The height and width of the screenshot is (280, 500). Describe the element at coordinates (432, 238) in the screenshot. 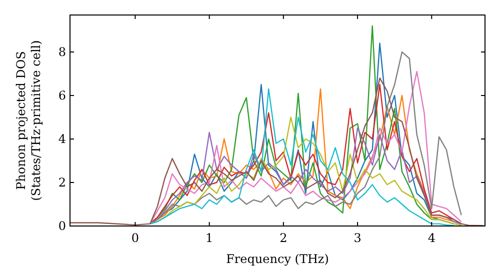

I see `x-tick-label: 4` at that location.